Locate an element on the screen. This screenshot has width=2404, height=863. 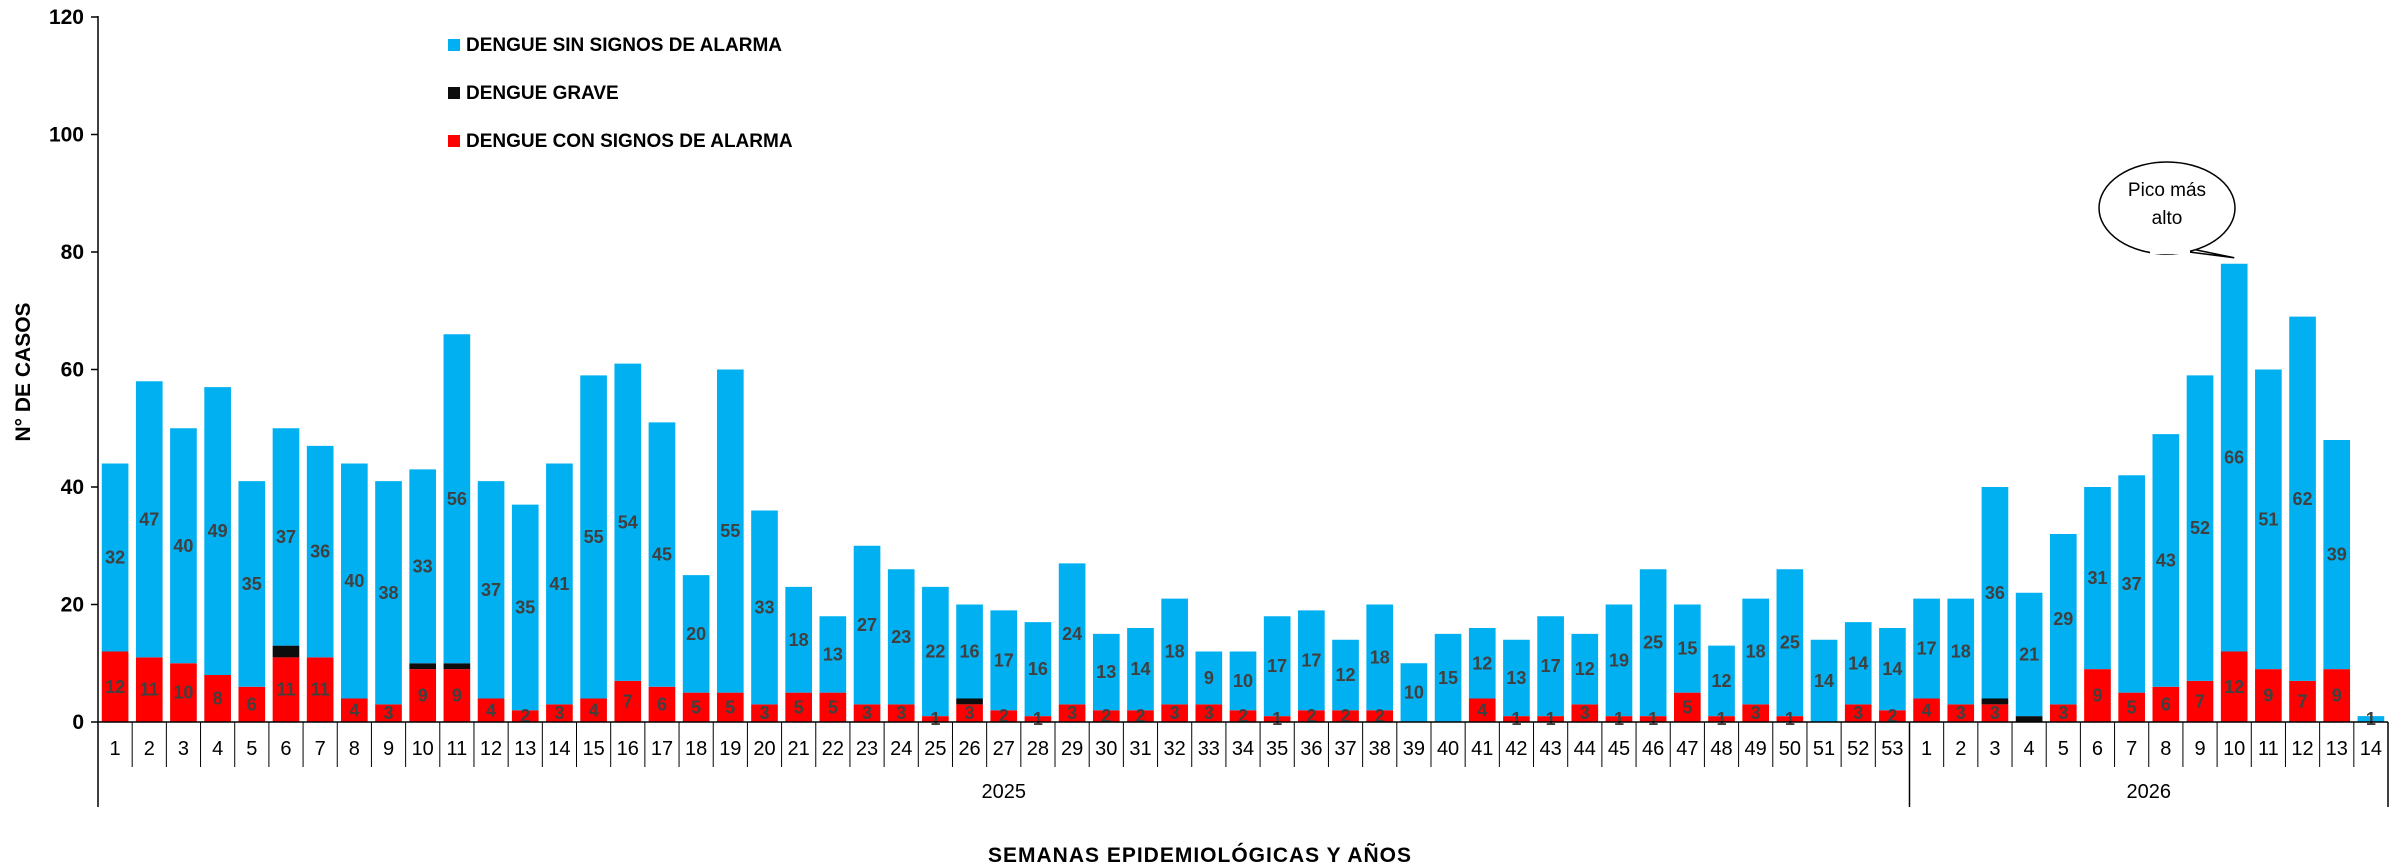
x-tick-label: 10 is located at coordinates (2234, 749).